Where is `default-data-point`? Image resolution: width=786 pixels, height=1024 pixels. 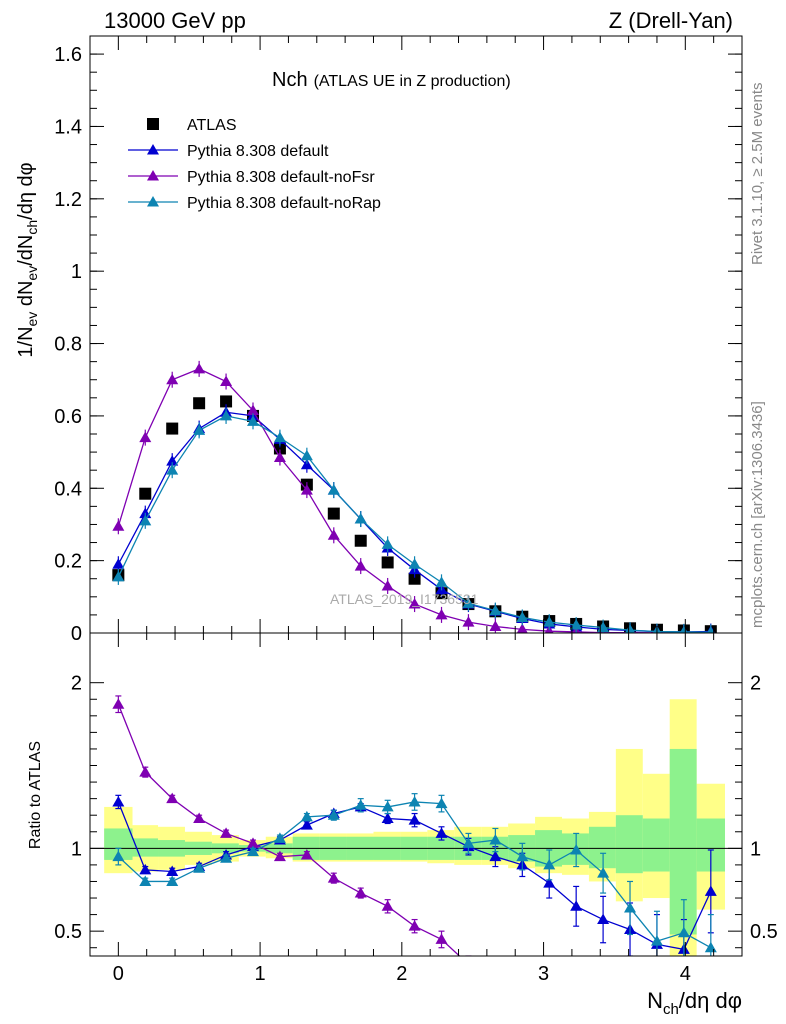 default-data-point is located at coordinates (172, 460).